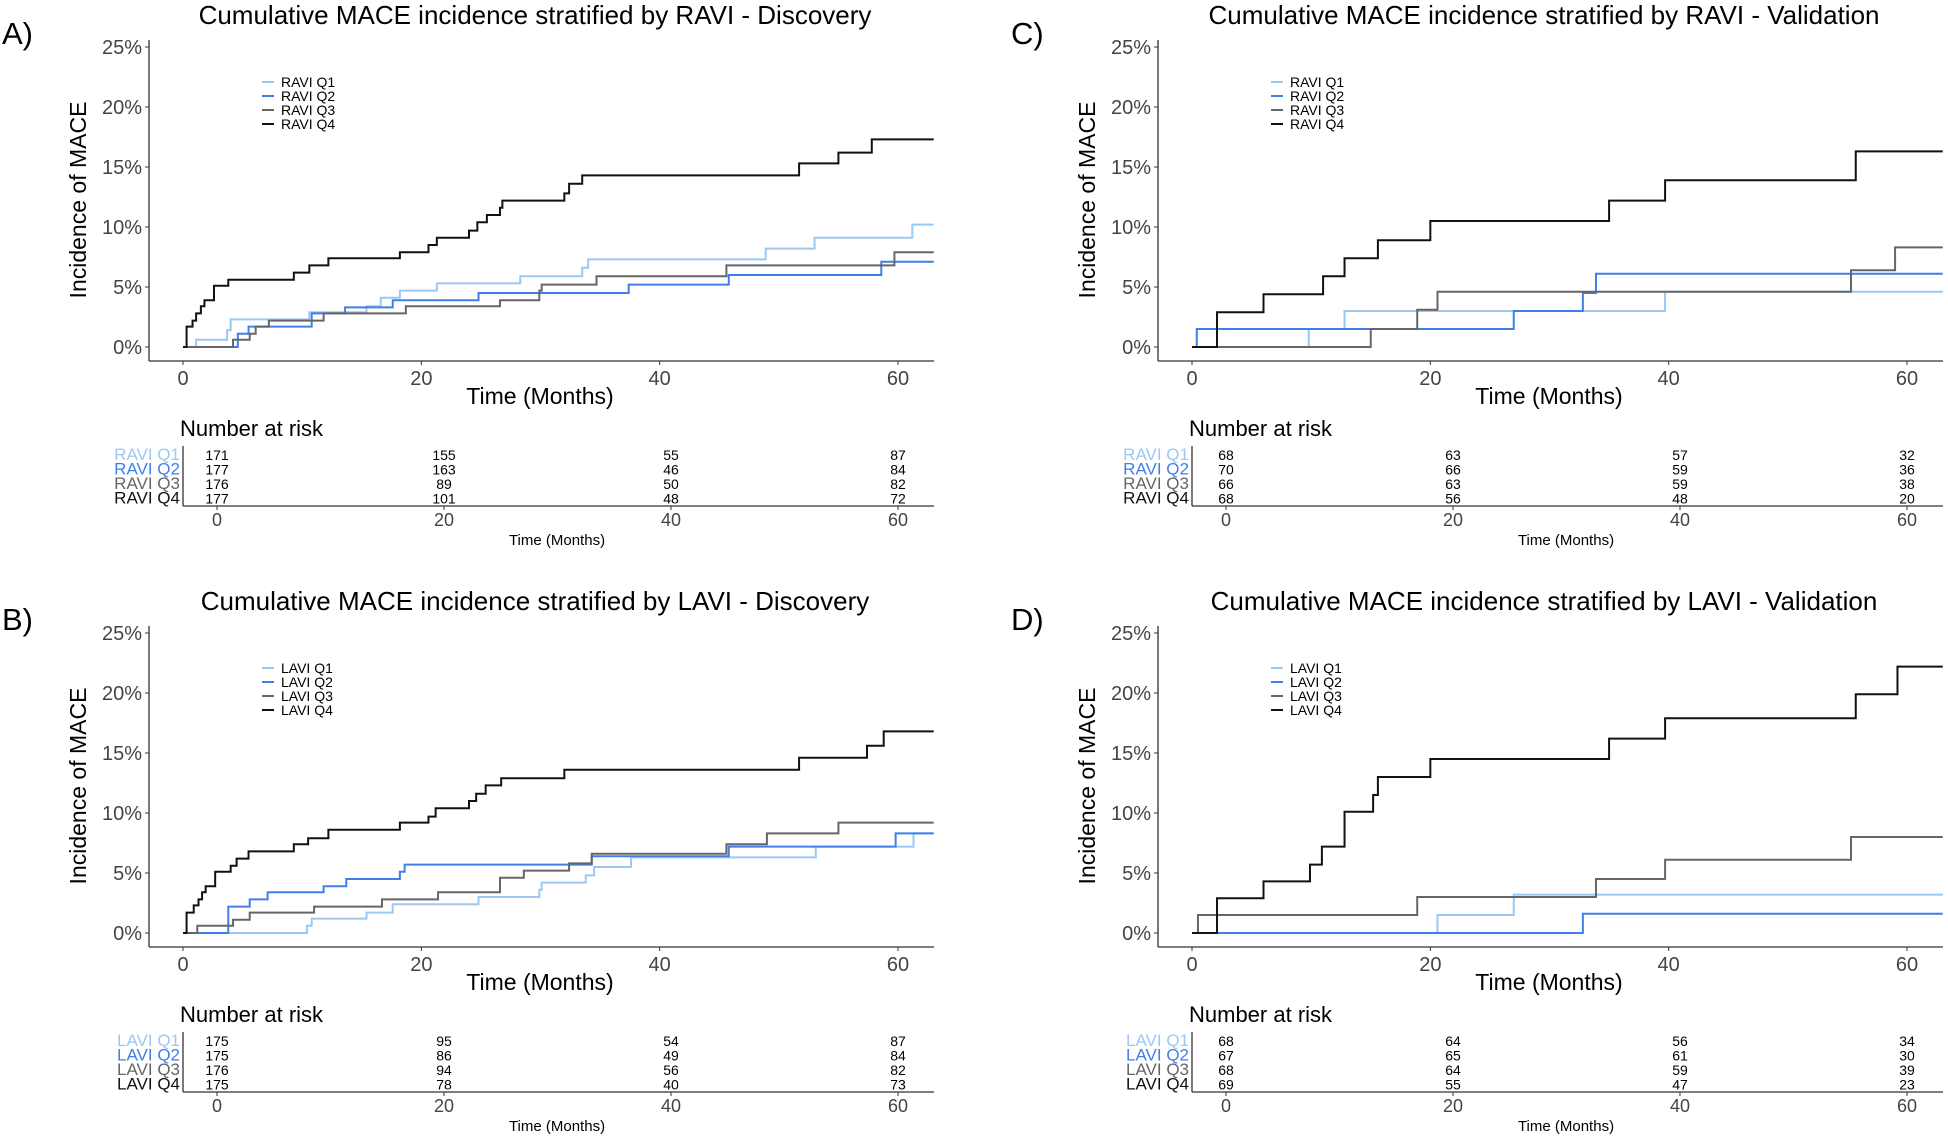 This screenshot has width=1948, height=1146. Describe the element at coordinates (1680, 1070) in the screenshot. I see `risk-count: 59` at that location.